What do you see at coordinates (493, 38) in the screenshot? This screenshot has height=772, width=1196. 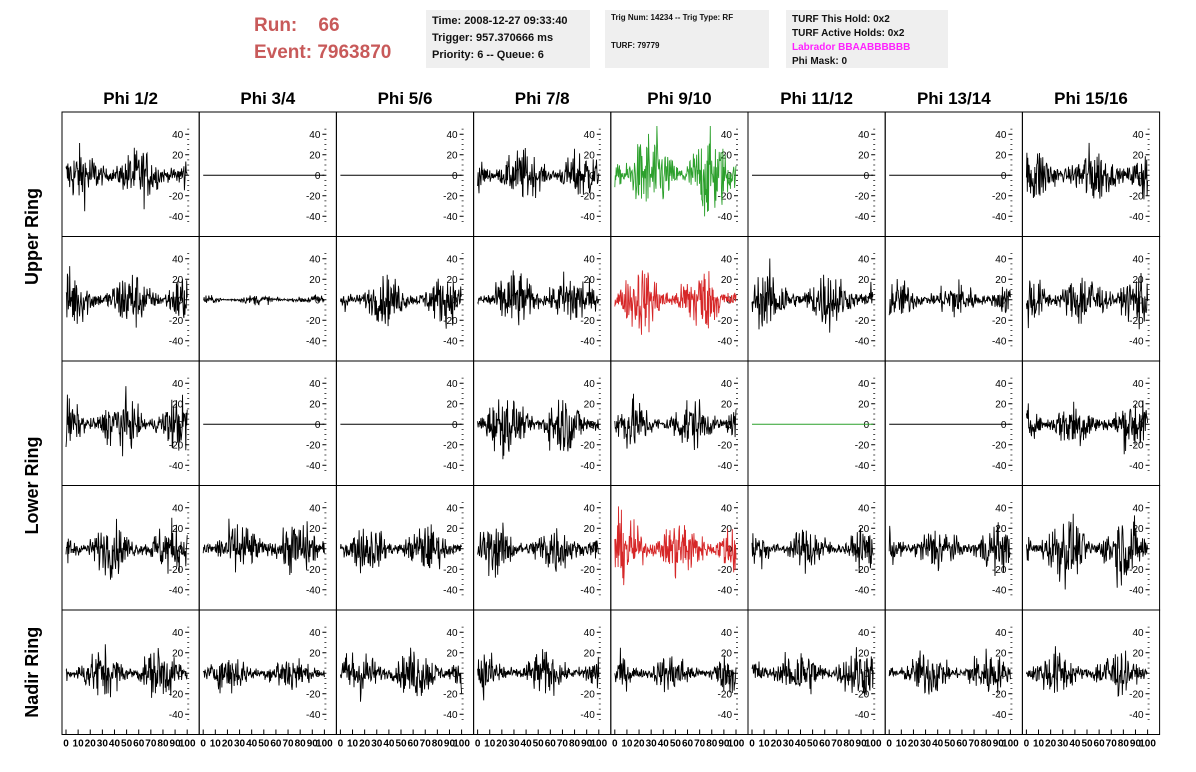 I see `trigger-line: Trigger: 957.370666 ms` at bounding box center [493, 38].